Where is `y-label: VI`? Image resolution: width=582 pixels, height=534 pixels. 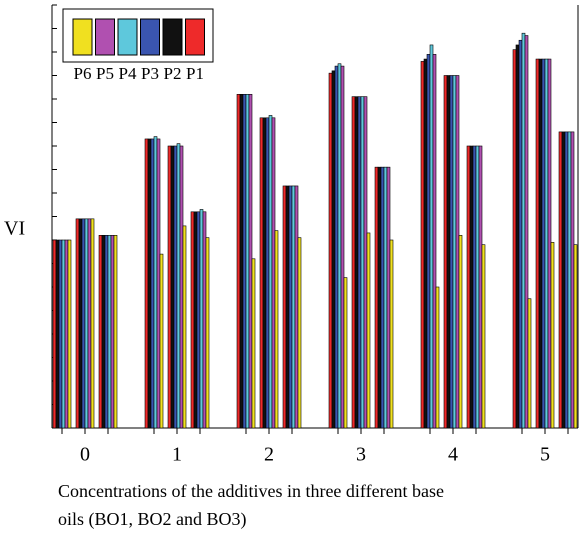 y-label: VI is located at coordinates (14, 229).